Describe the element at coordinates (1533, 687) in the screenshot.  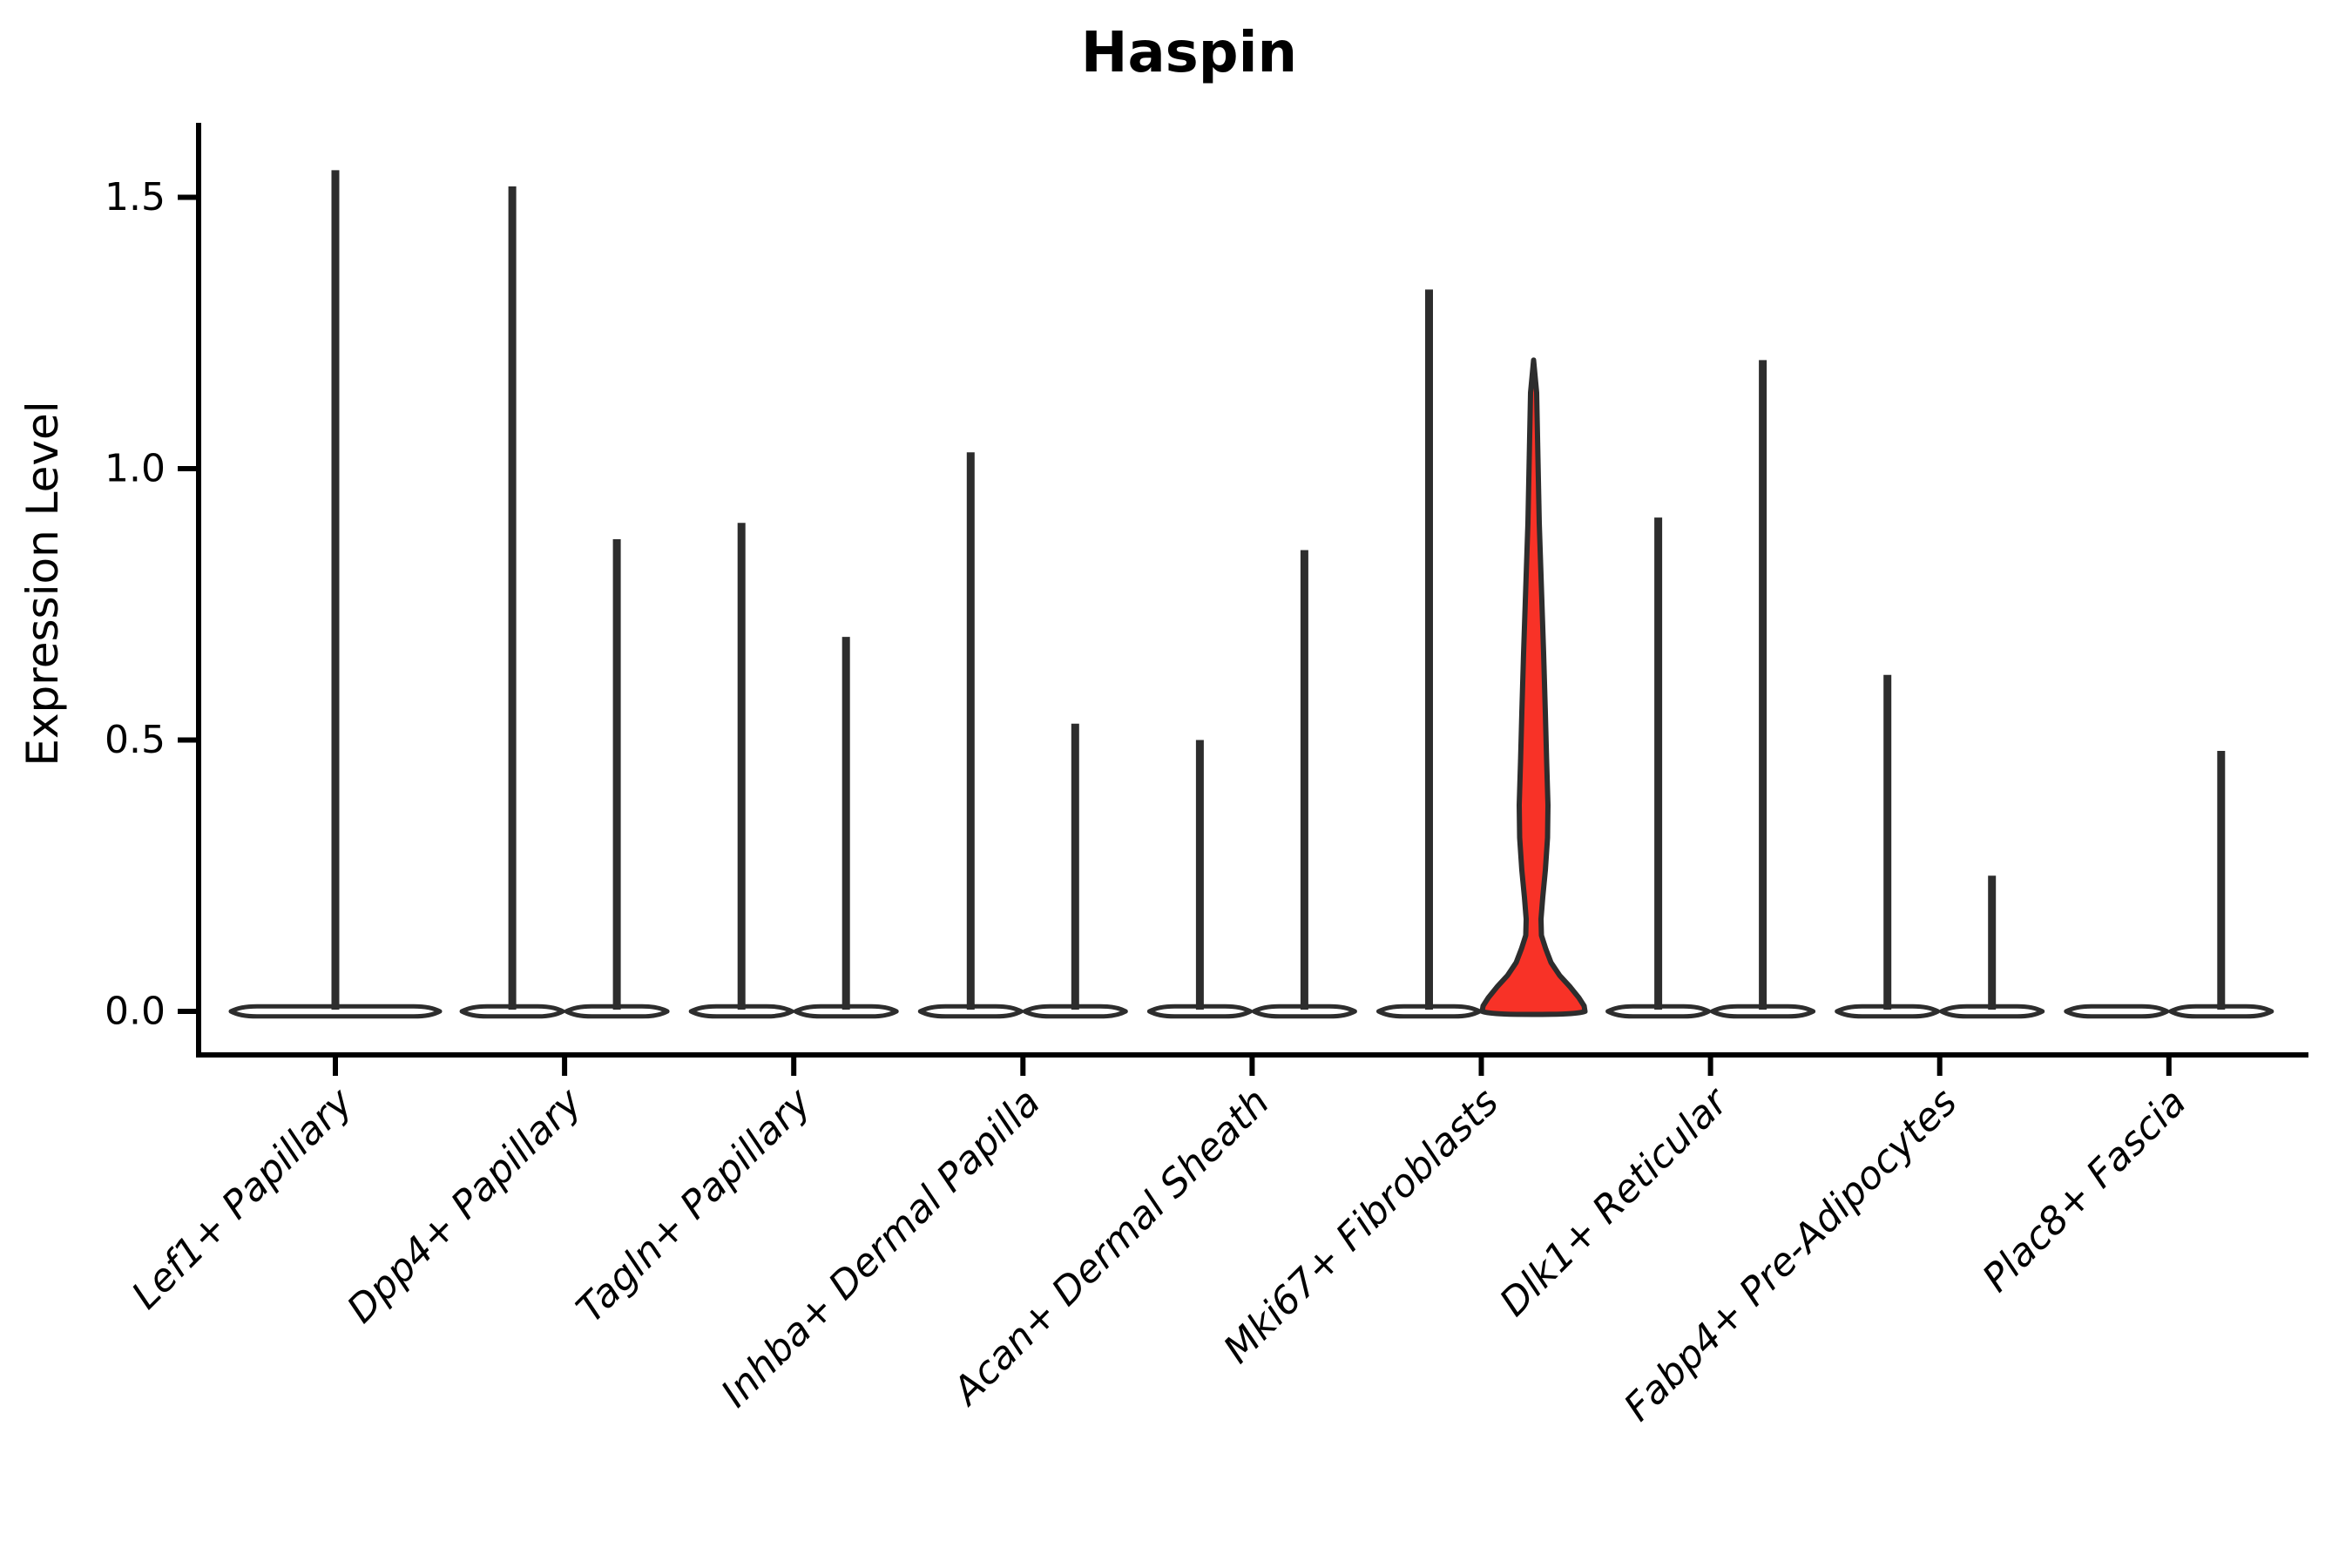
I see `highlighted-violin` at that location.